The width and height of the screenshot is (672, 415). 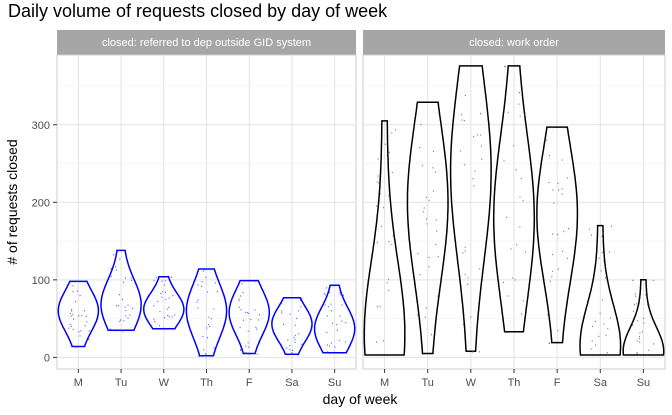 I want to click on x-tick-label: Sa, so click(x=601, y=383).